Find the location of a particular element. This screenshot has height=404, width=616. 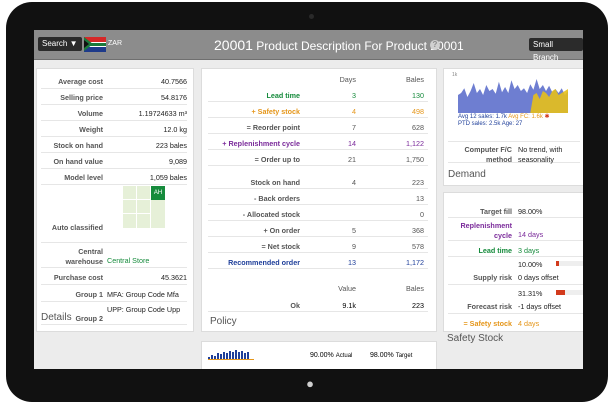

policy-row: = Reorder point 7 628 is located at coordinates (318, 126).